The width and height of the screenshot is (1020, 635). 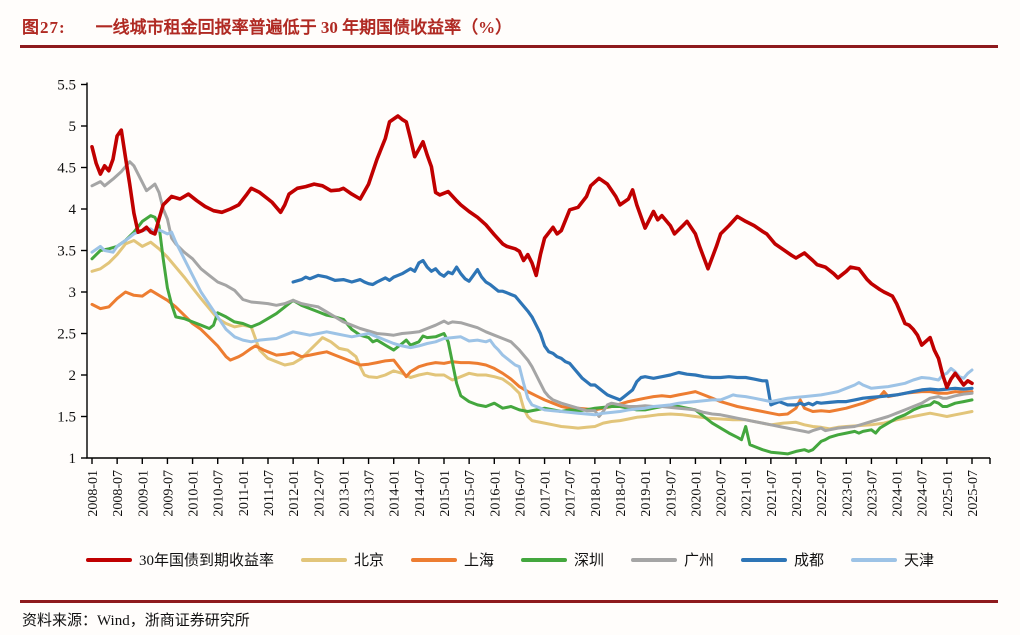 I want to click on x-tick-label: 2019-07, so click(x=671, y=493).